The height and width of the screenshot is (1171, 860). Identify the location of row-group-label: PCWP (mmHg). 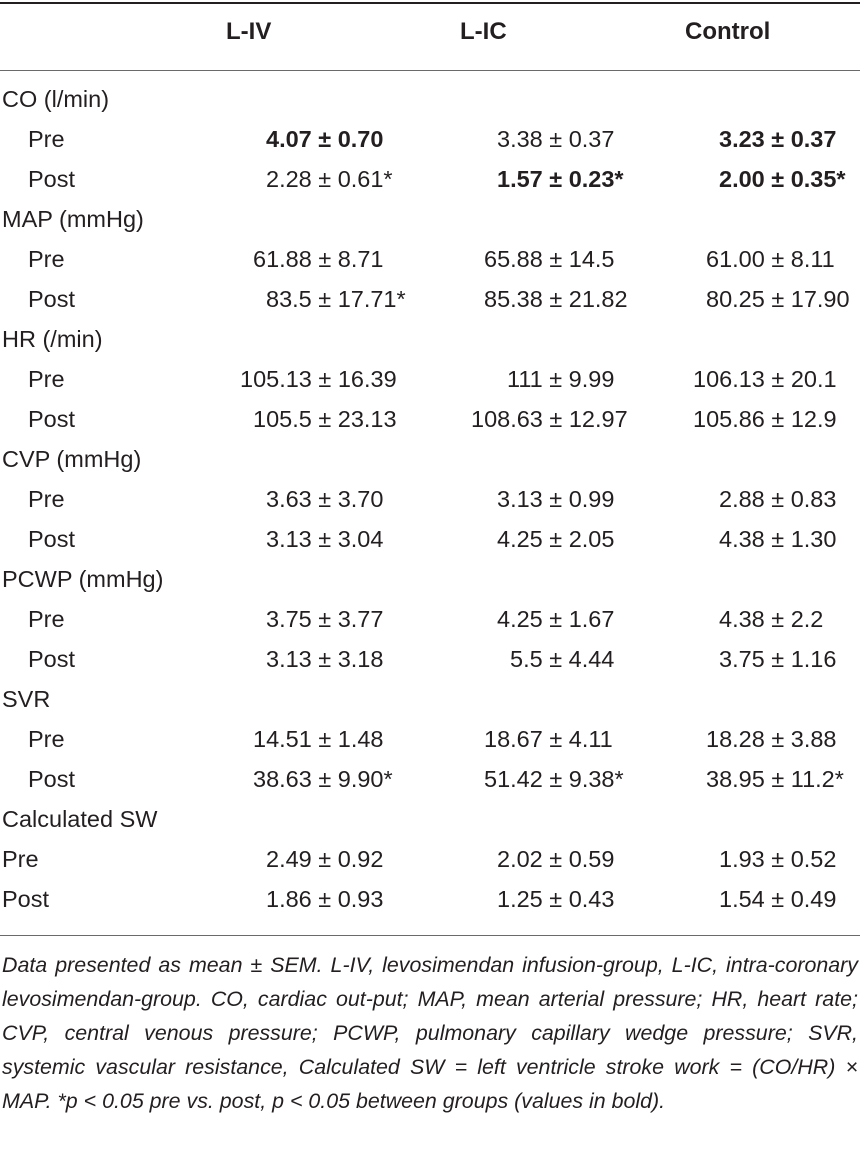
(83, 579).